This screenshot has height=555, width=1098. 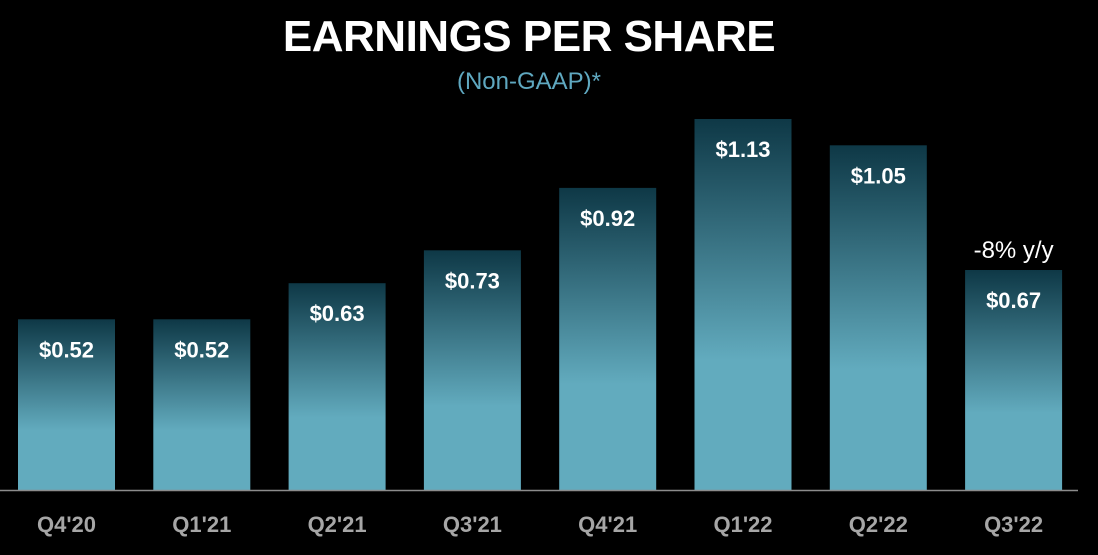 What do you see at coordinates (201, 524) in the screenshot?
I see `x-tick-label-Q1'21: Q1'21` at bounding box center [201, 524].